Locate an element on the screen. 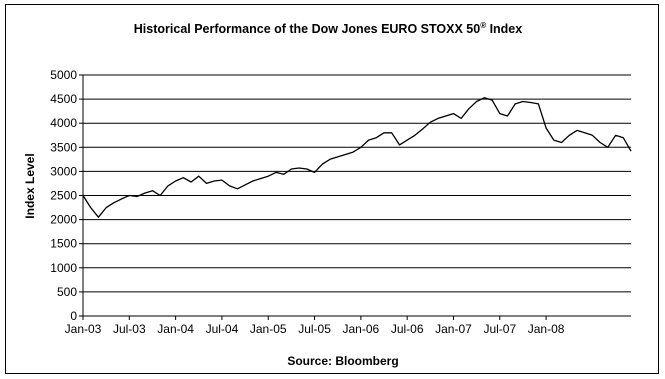 The height and width of the screenshot is (379, 665). y-tick-label: 2500 is located at coordinates (63, 196).